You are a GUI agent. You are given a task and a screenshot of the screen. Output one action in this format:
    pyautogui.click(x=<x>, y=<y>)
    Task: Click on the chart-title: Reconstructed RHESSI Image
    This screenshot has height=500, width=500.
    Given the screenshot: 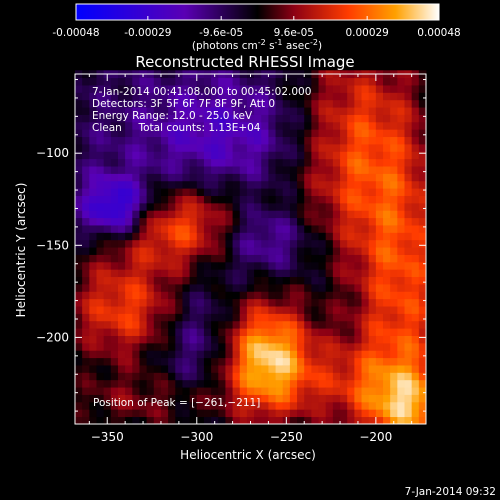 What is the action you would take?
    pyautogui.click(x=244, y=62)
    